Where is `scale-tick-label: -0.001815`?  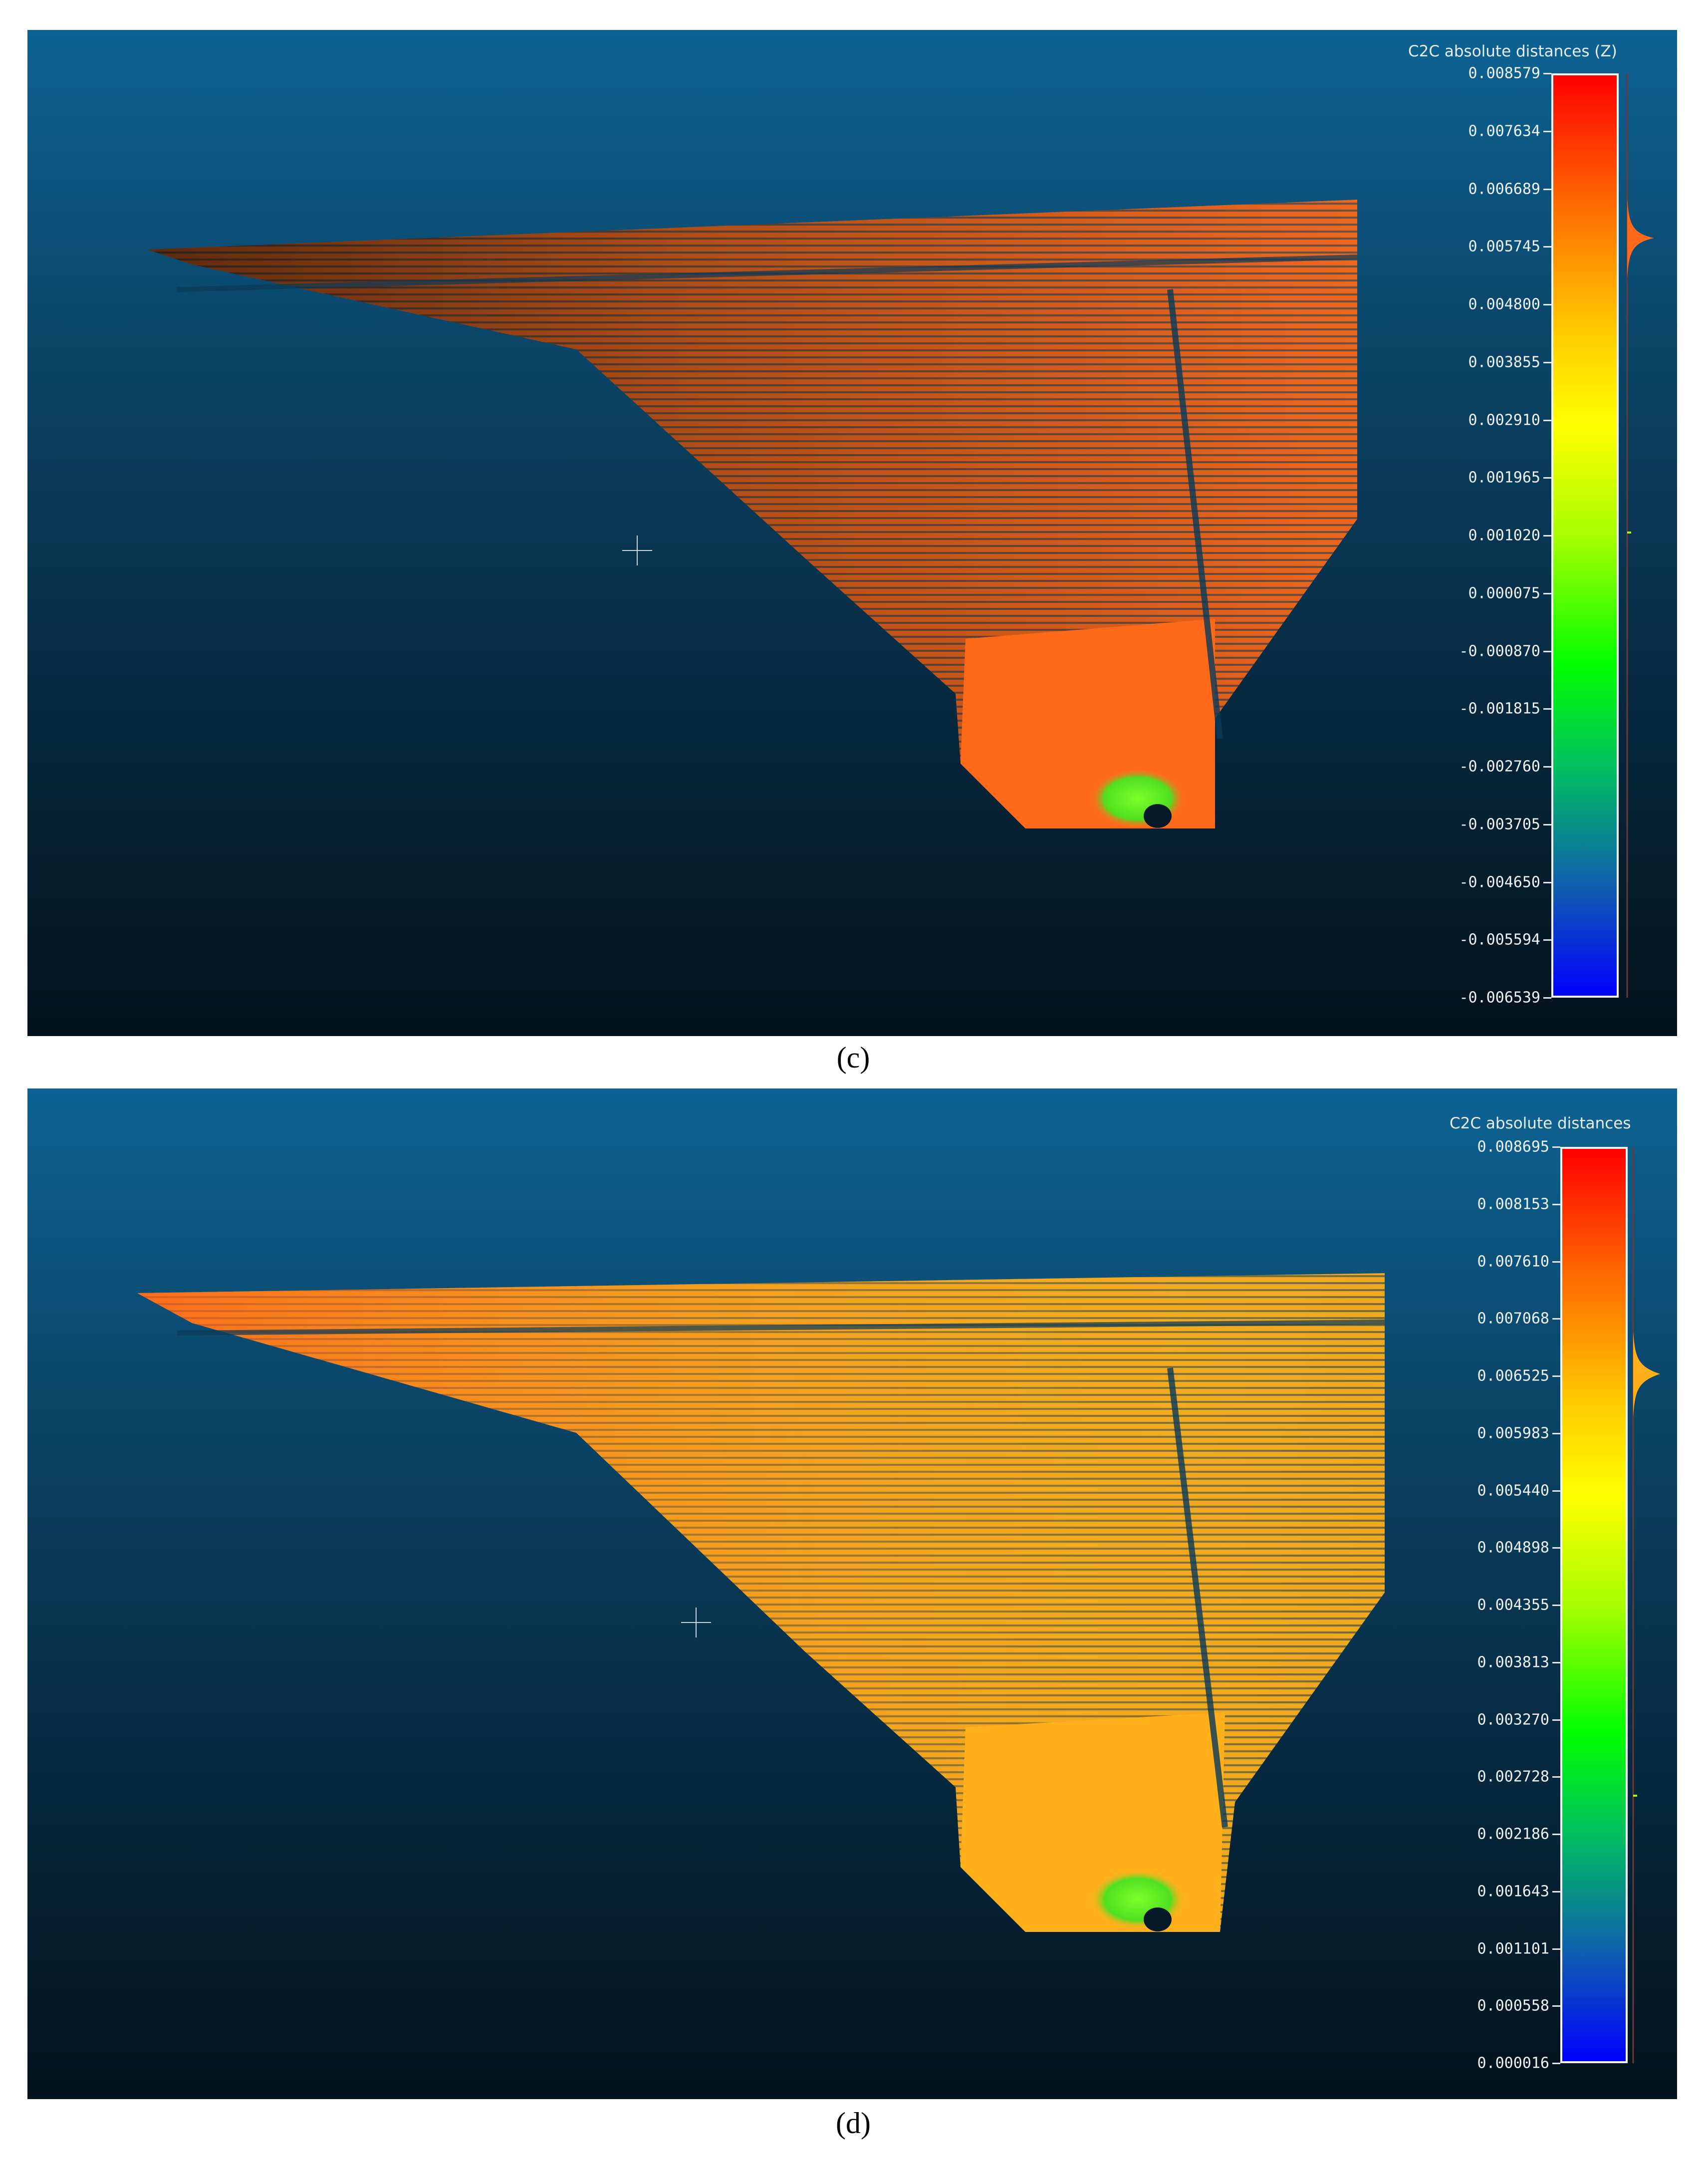
scale-tick-label: -0.001815 is located at coordinates (1499, 709).